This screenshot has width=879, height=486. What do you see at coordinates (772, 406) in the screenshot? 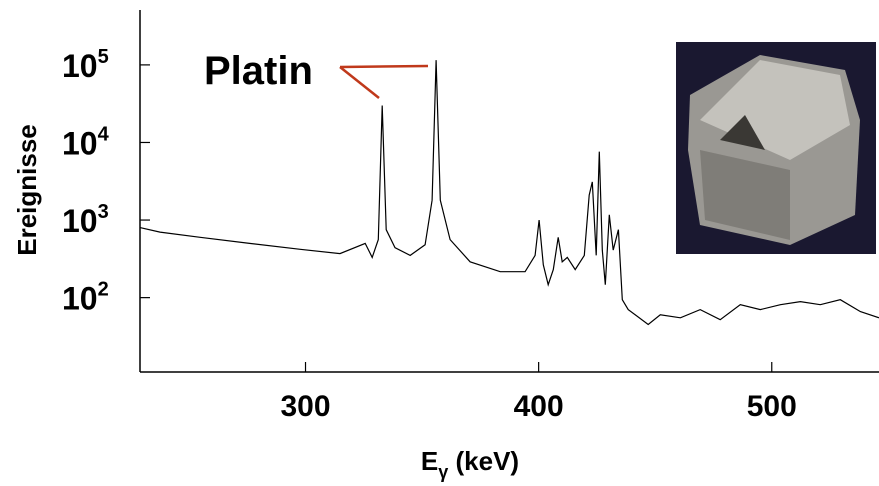
I see `x-tick-label: 500` at bounding box center [772, 406].